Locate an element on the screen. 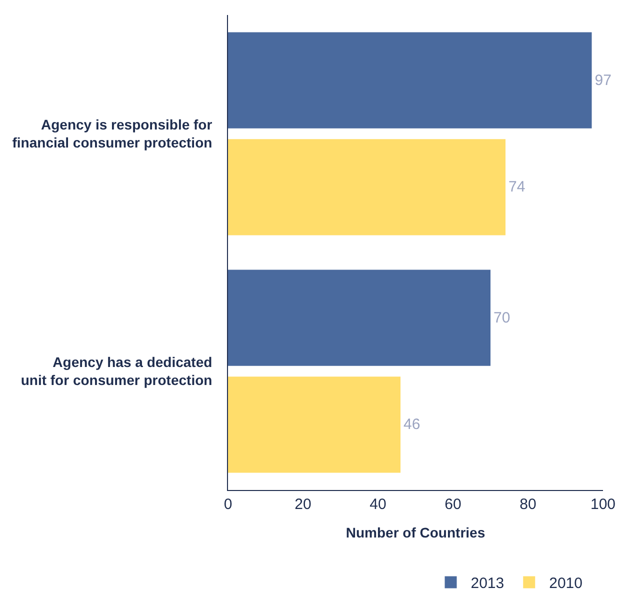  data-label: 70 is located at coordinates (502, 317).